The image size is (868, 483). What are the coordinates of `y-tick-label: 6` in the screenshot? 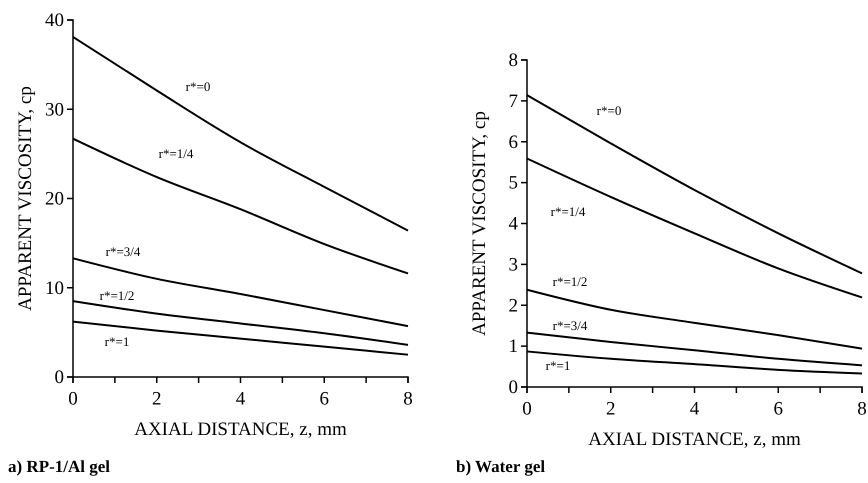 It's located at (513, 142).